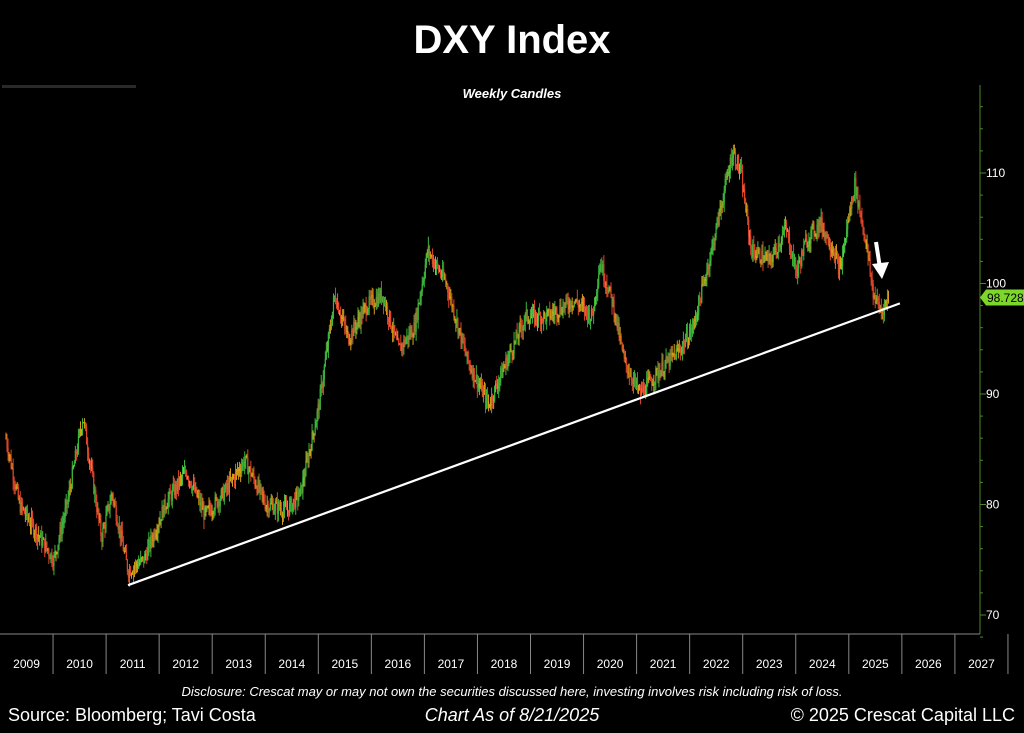 This screenshot has height=733, width=1024. What do you see at coordinates (69, 86) in the screenshot?
I see `legend-bar` at bounding box center [69, 86].